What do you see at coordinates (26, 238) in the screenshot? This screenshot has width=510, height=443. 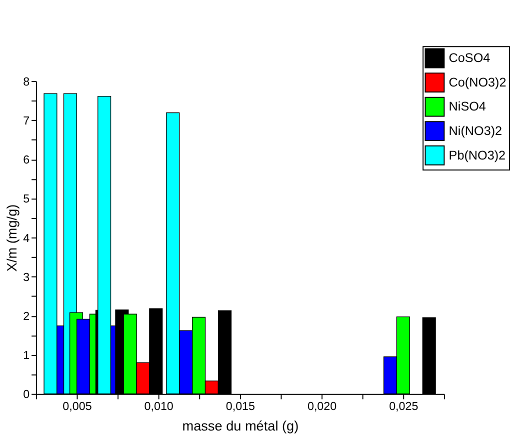 I see `y-tick-label: 4` at bounding box center [26, 238].